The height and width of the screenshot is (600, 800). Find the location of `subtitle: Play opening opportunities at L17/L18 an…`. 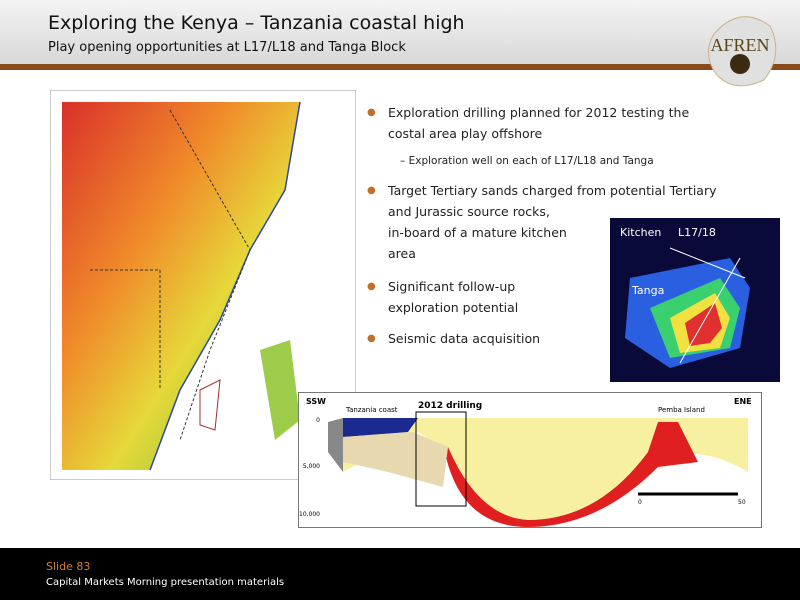

subtitle: Play opening opportunities at L17/L18 an… is located at coordinates (227, 47).